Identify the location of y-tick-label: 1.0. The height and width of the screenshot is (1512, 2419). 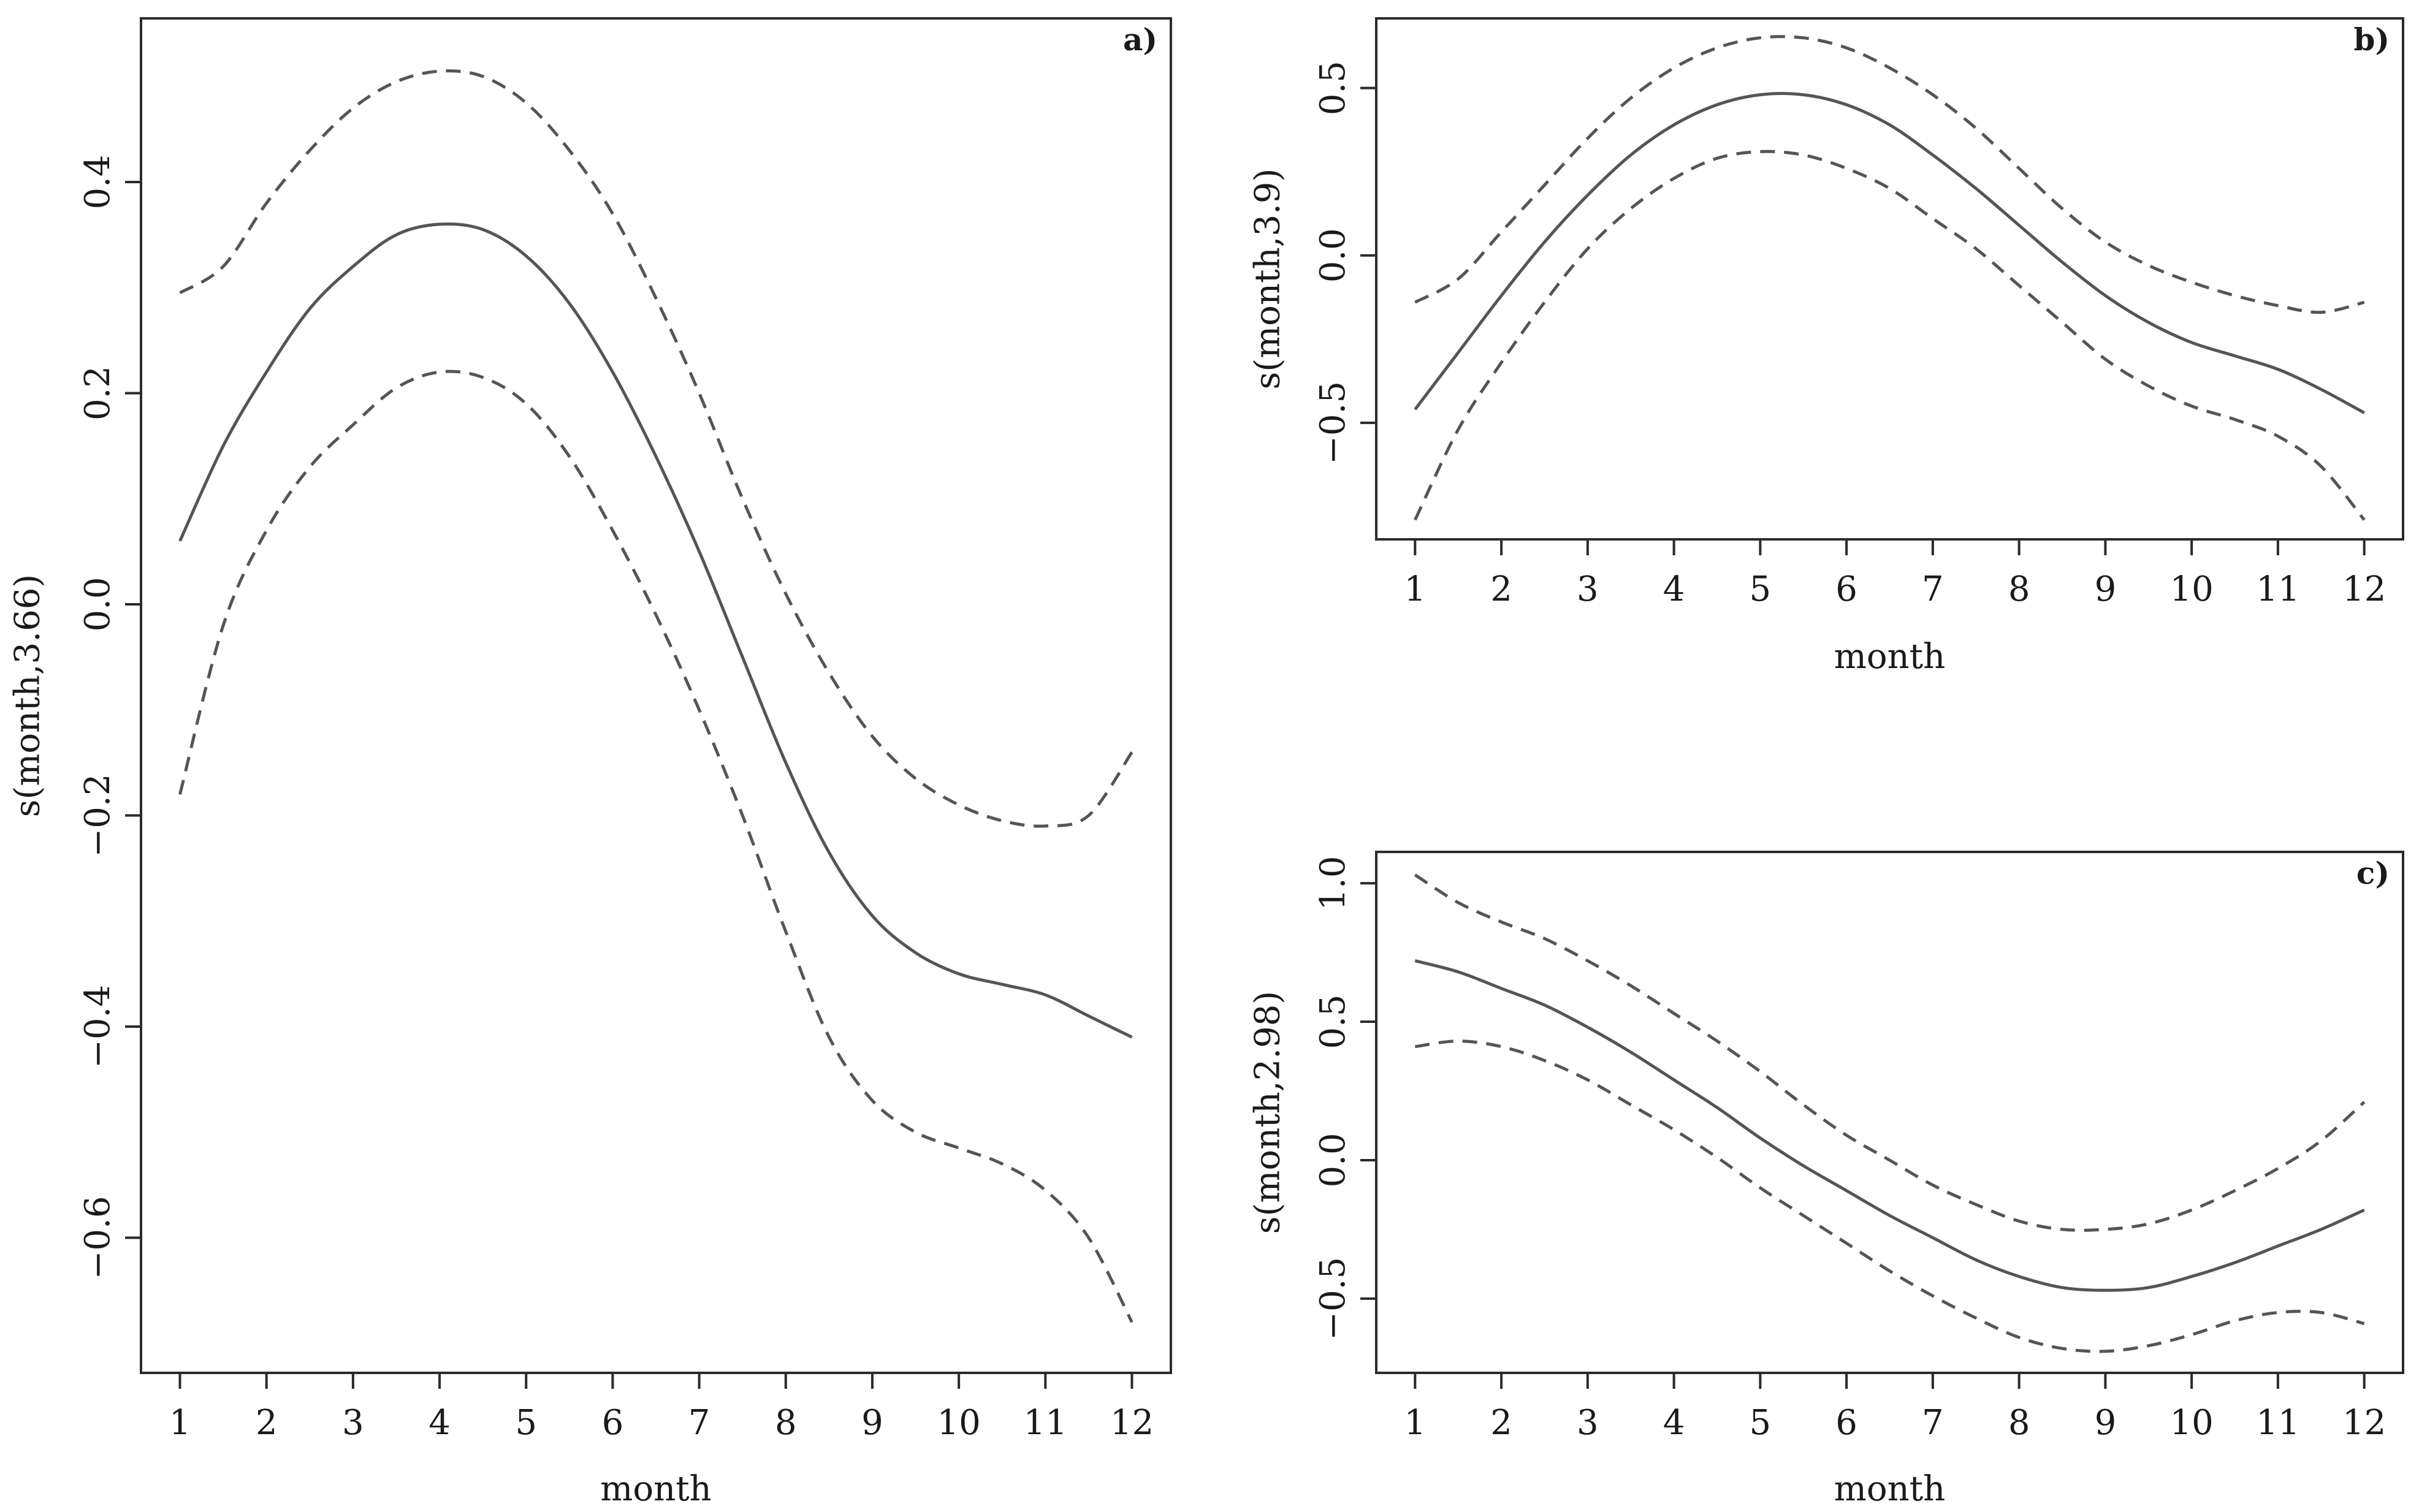
(1333, 883).